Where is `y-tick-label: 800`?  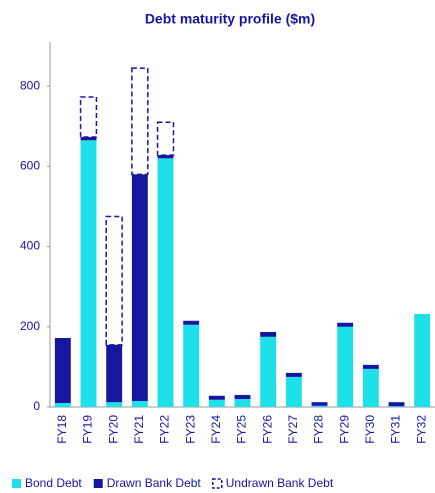 y-tick-label: 800 is located at coordinates (30, 85).